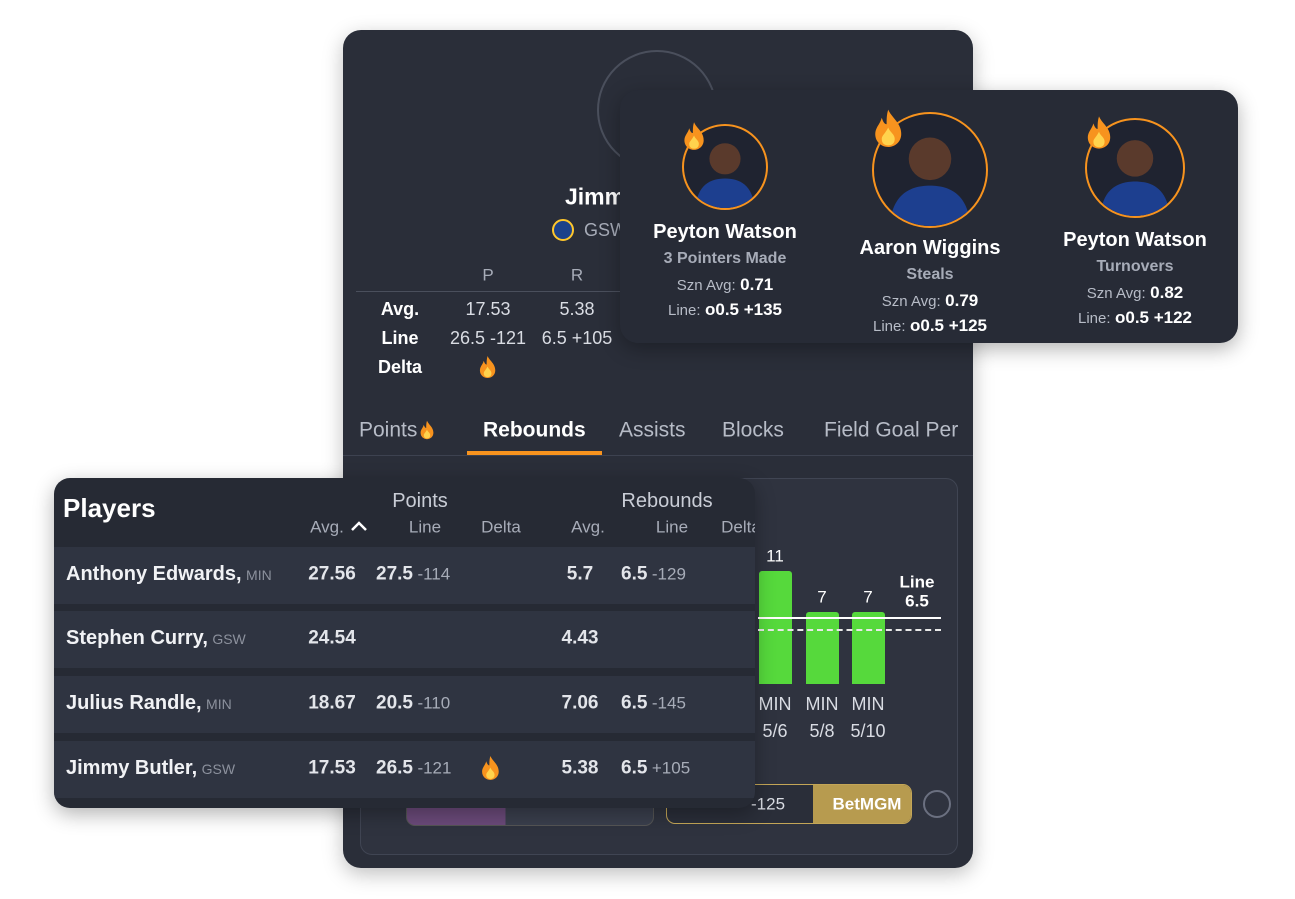 The width and height of the screenshot is (1295, 899). What do you see at coordinates (400, 367) in the screenshot?
I see `text: Delta` at bounding box center [400, 367].